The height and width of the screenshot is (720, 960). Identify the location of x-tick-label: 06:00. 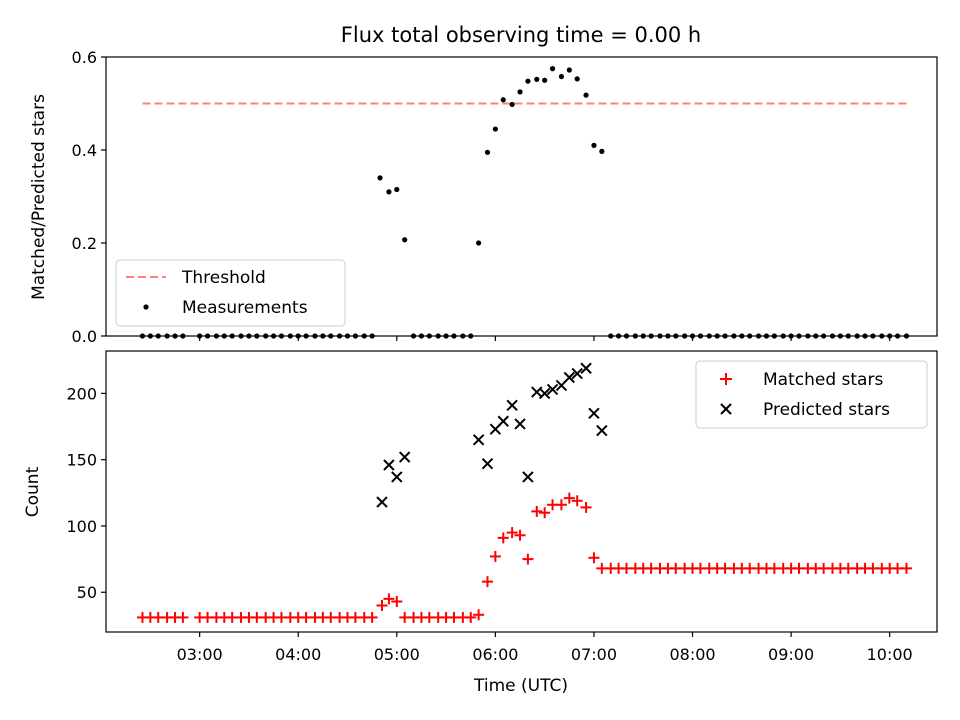
(495, 654).